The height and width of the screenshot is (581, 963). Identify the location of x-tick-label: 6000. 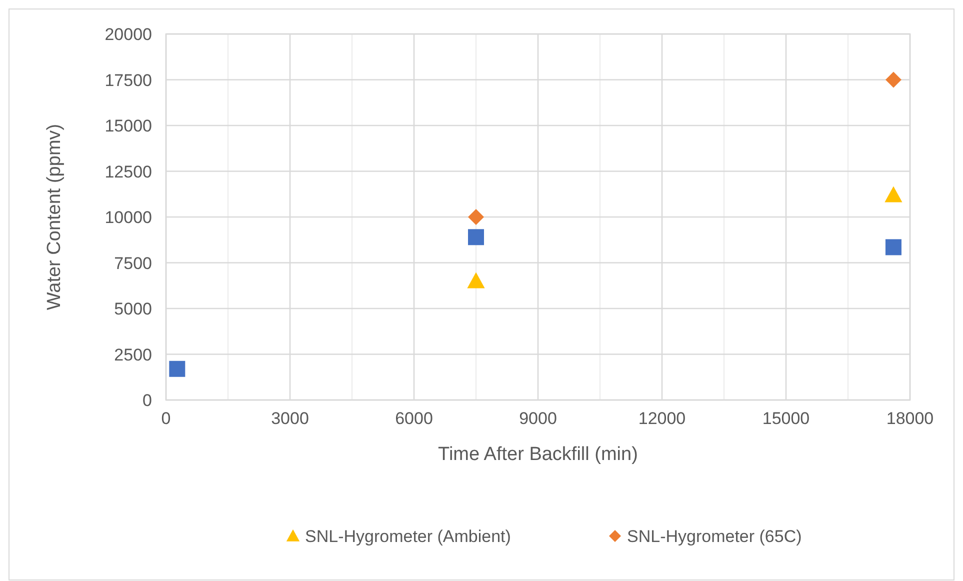
(414, 418).